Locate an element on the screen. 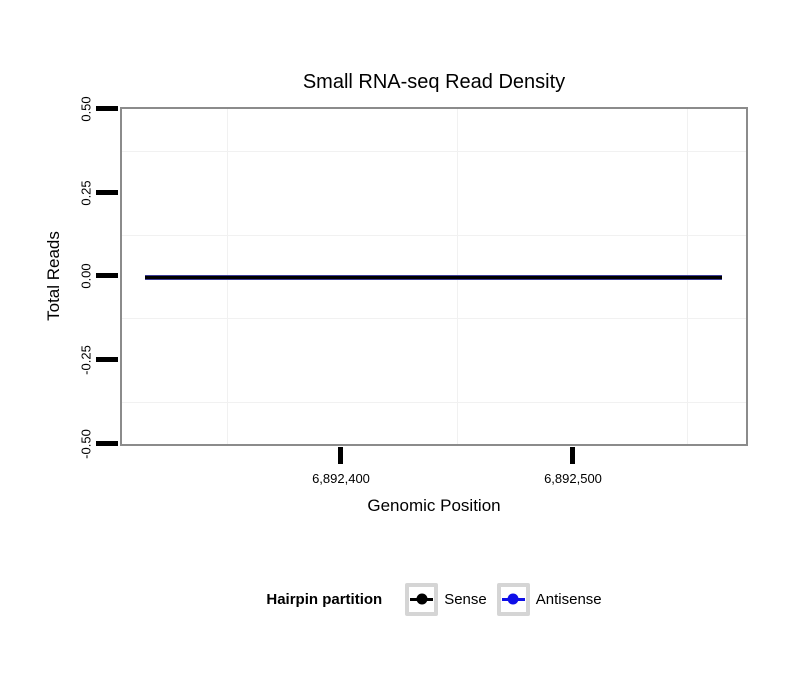 The height and width of the screenshot is (690, 810). sense-point-icon is located at coordinates (422, 599).